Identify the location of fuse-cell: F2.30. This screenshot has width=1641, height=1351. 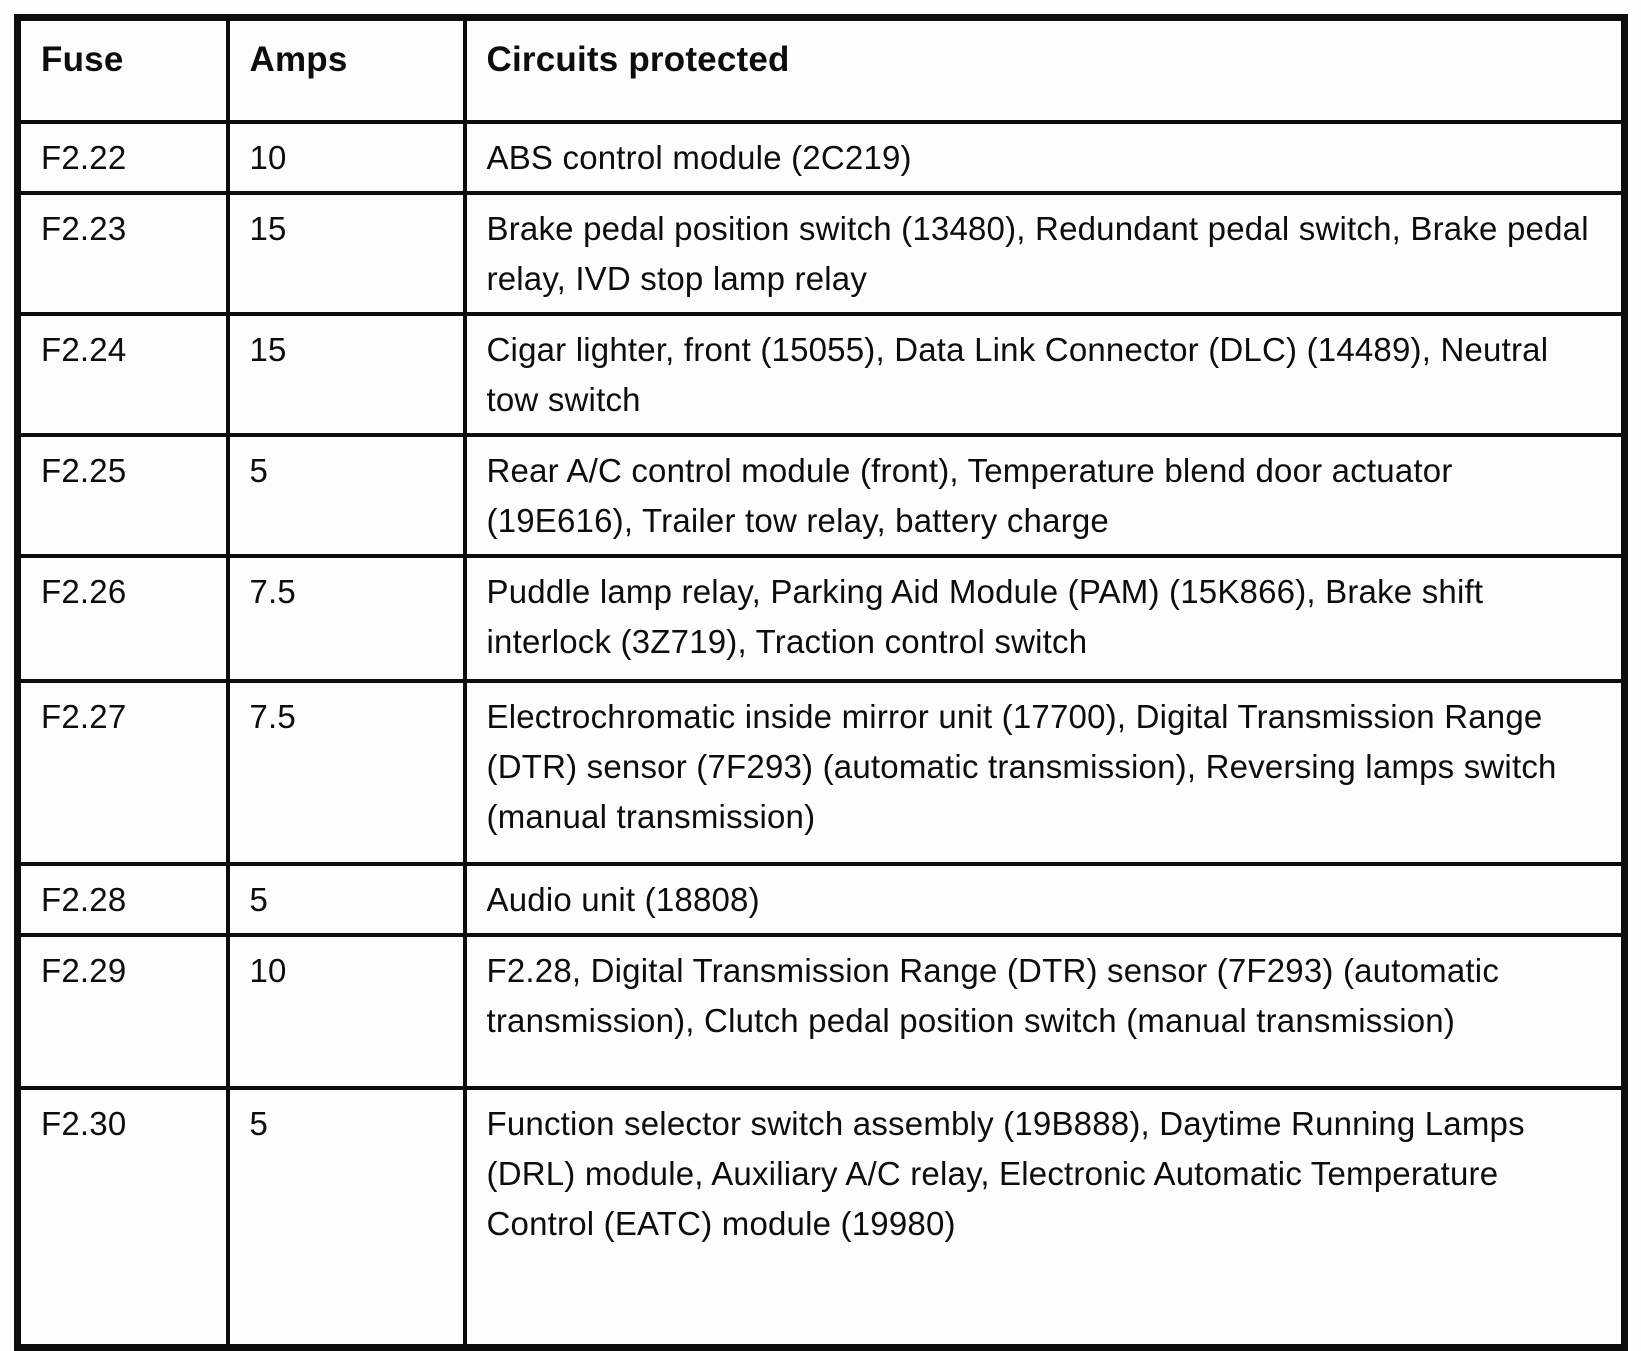
(122, 1217).